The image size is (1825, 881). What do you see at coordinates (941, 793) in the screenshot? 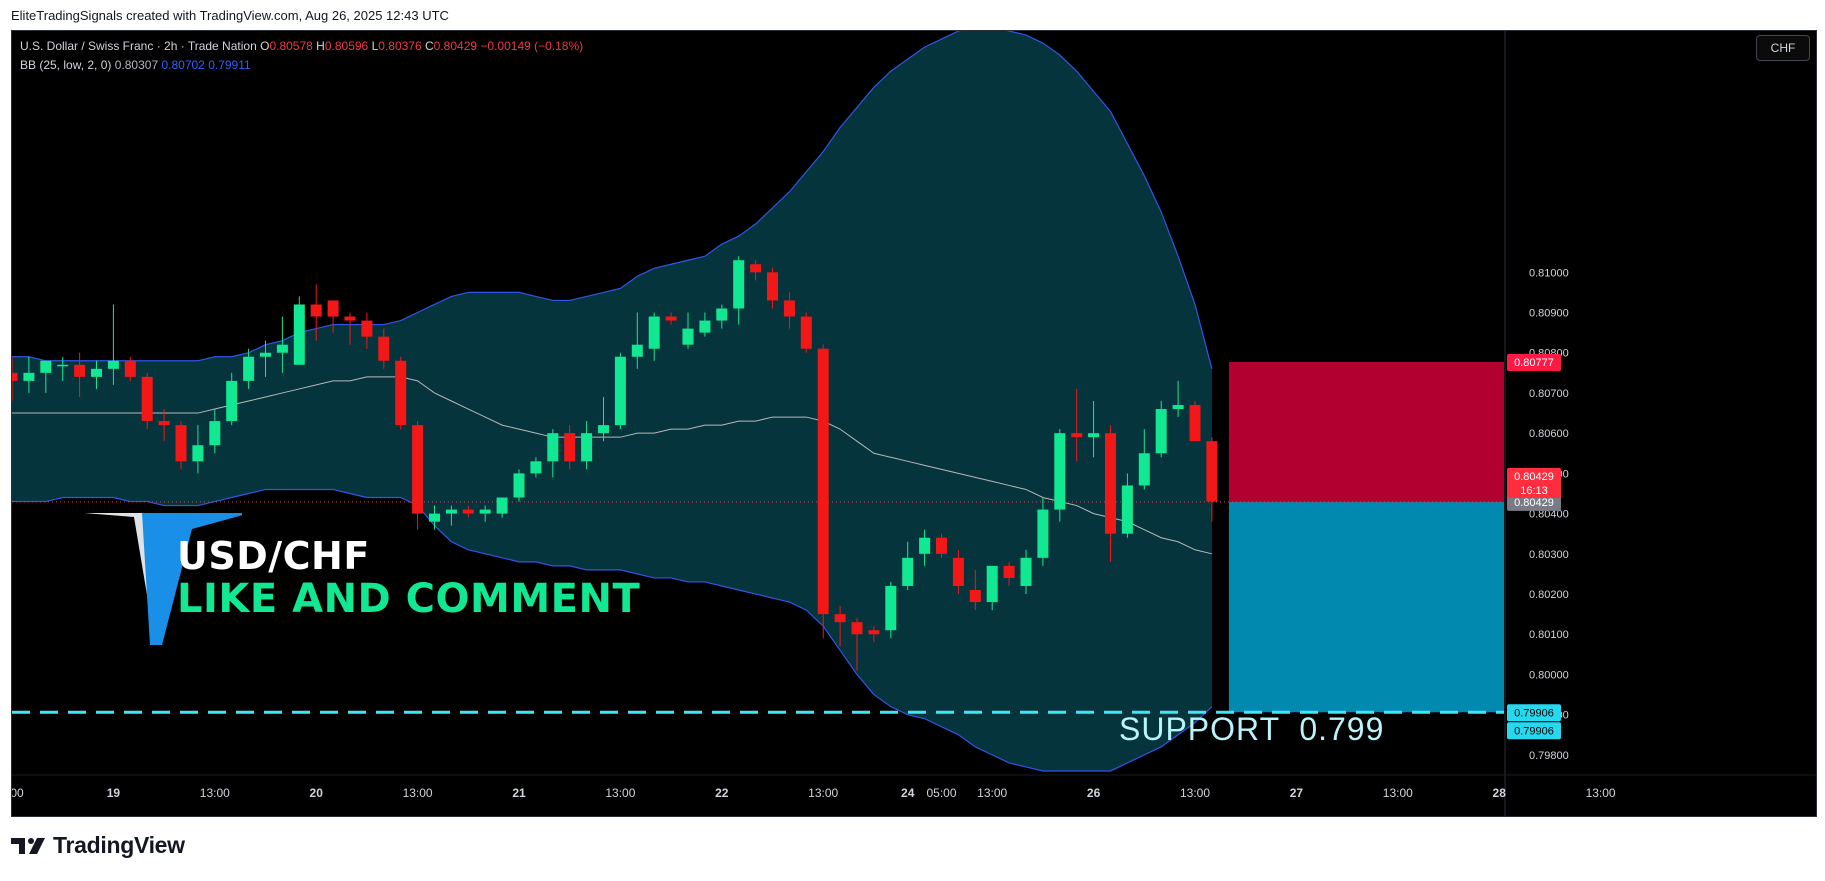
I see `x-tick-label: 05:00` at bounding box center [941, 793].